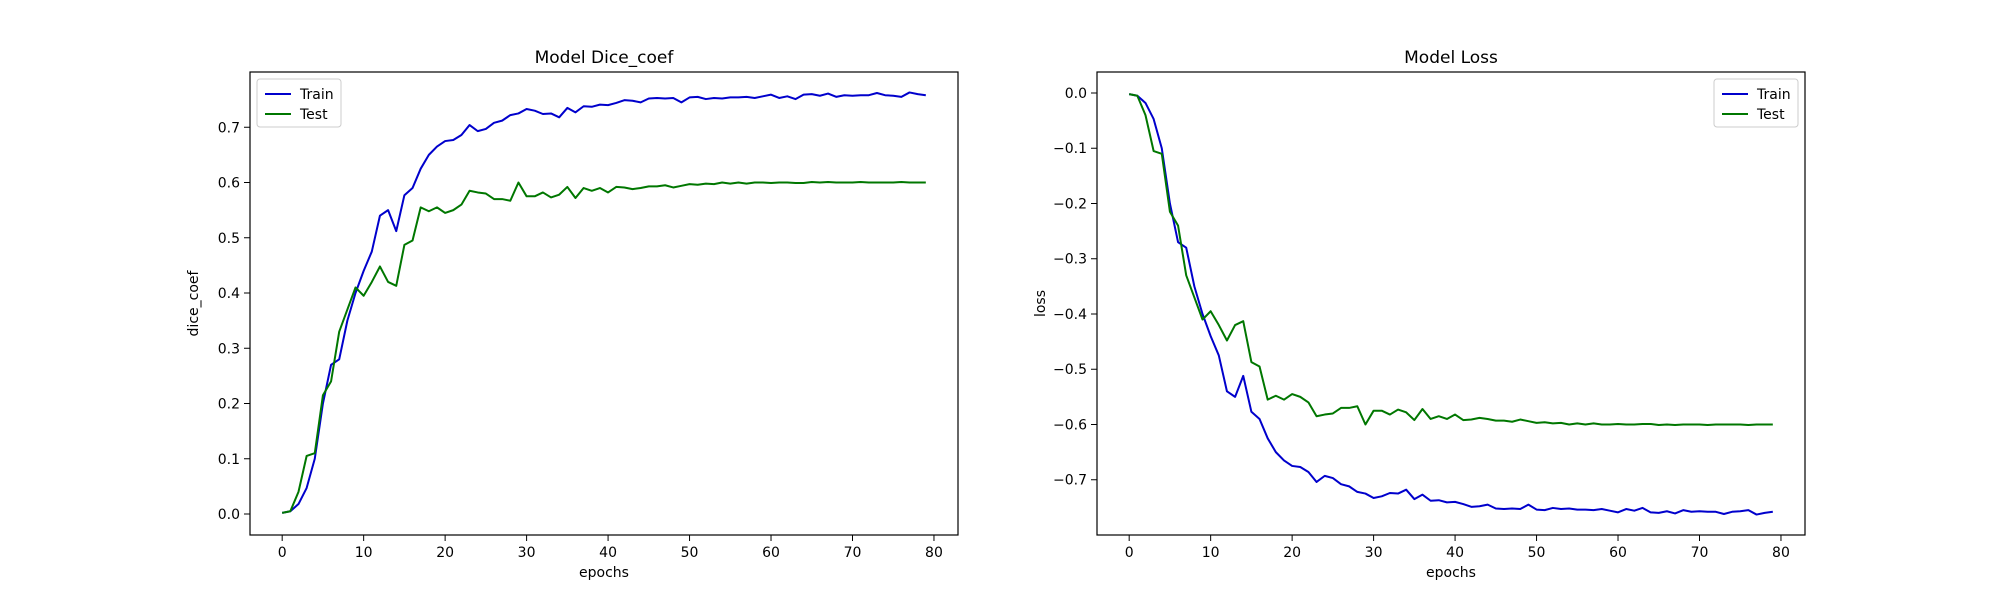  I want to click on loss-x-tick-label: 20, so click(1292, 553).